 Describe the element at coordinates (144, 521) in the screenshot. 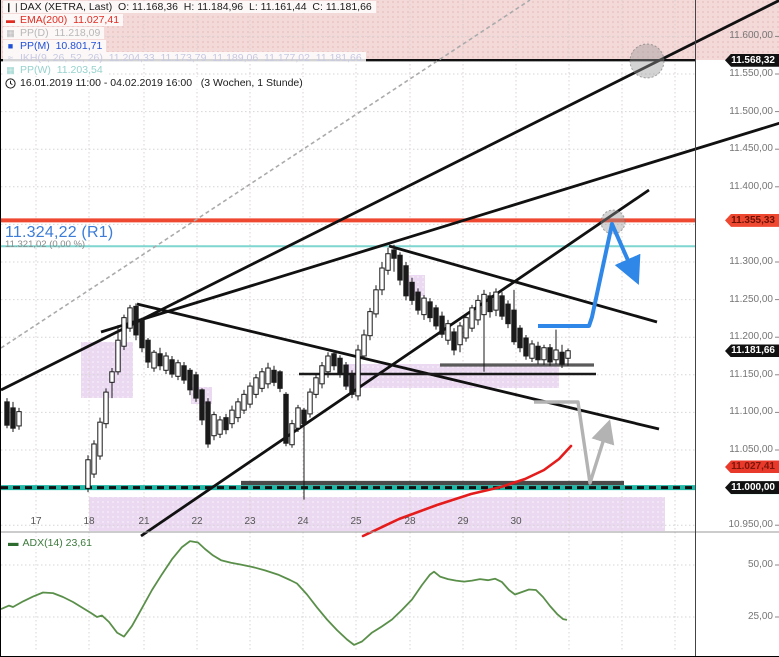

I see `x-axis-label-21: 21` at that location.